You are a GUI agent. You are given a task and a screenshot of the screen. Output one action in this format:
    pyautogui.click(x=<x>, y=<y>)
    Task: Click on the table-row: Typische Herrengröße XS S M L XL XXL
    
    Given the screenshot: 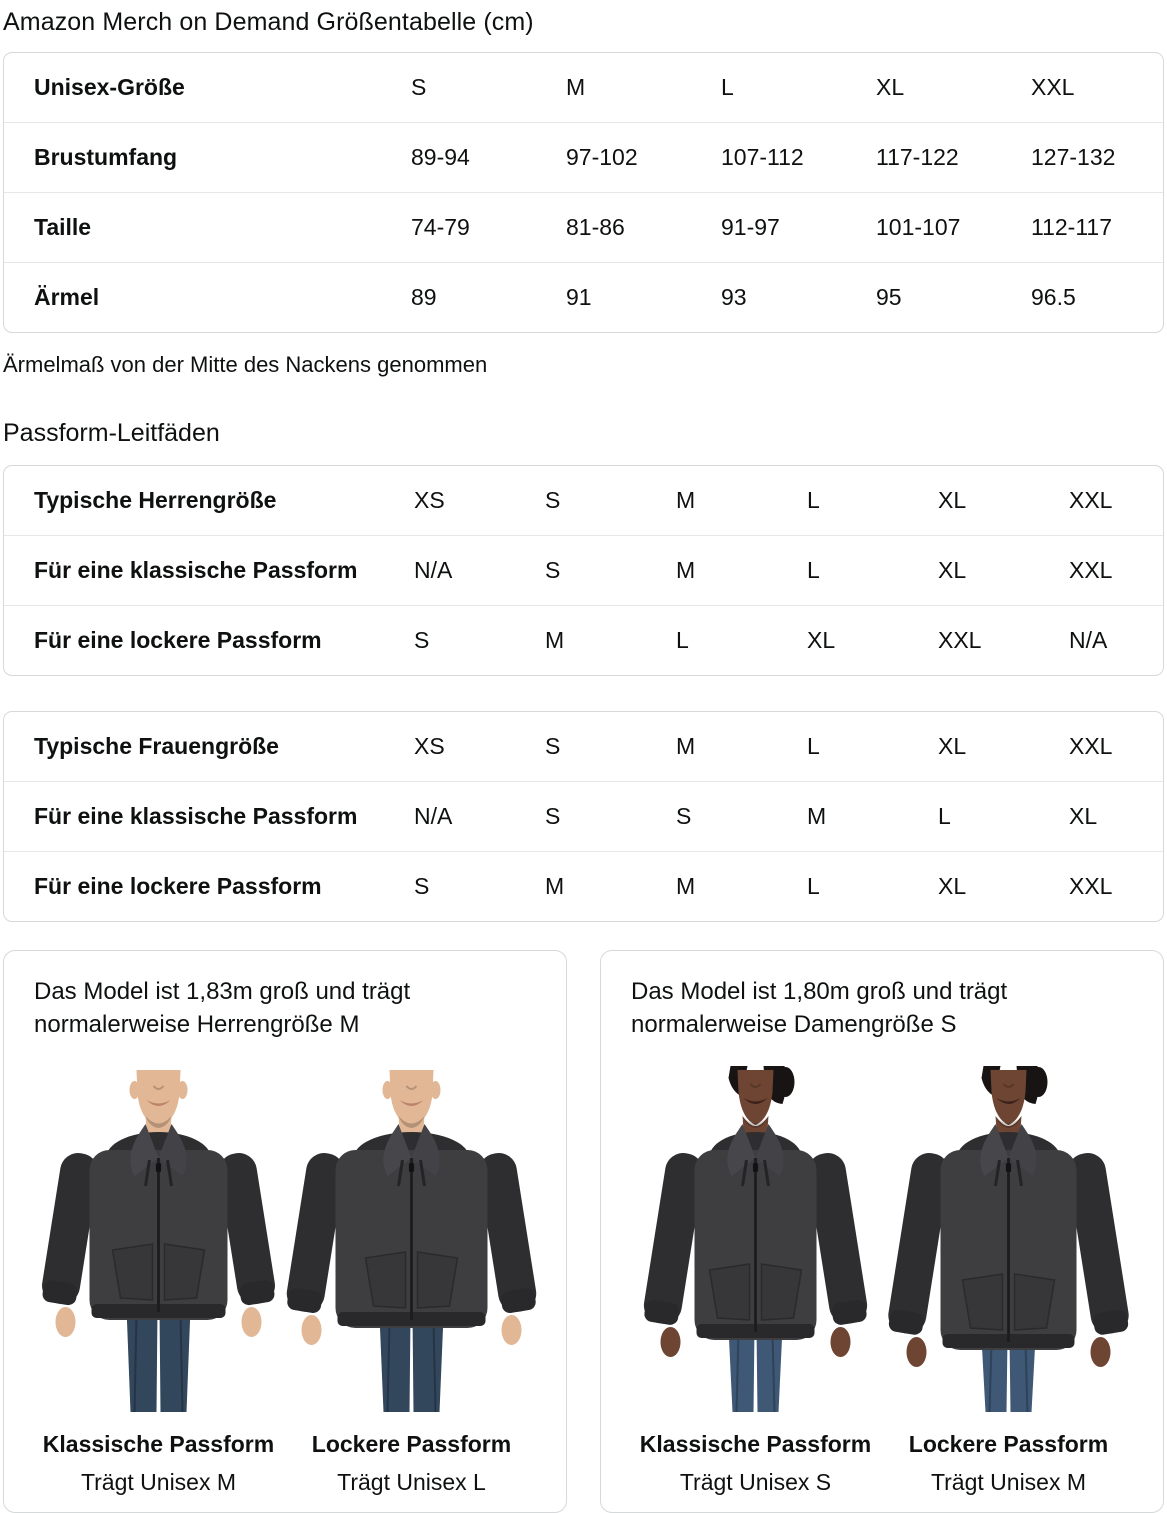 What is the action you would take?
    pyautogui.click(x=583, y=500)
    